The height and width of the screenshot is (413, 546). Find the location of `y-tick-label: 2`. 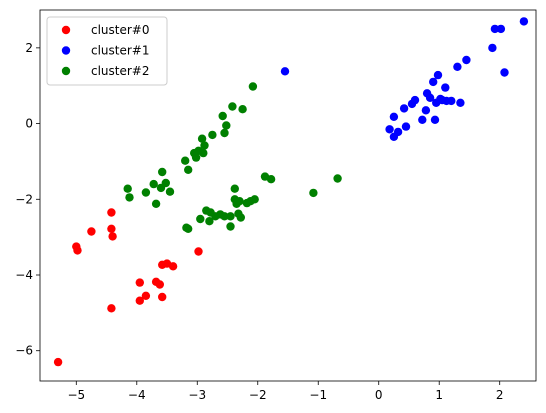

y-tick-label: 2 is located at coordinates (29, 48).